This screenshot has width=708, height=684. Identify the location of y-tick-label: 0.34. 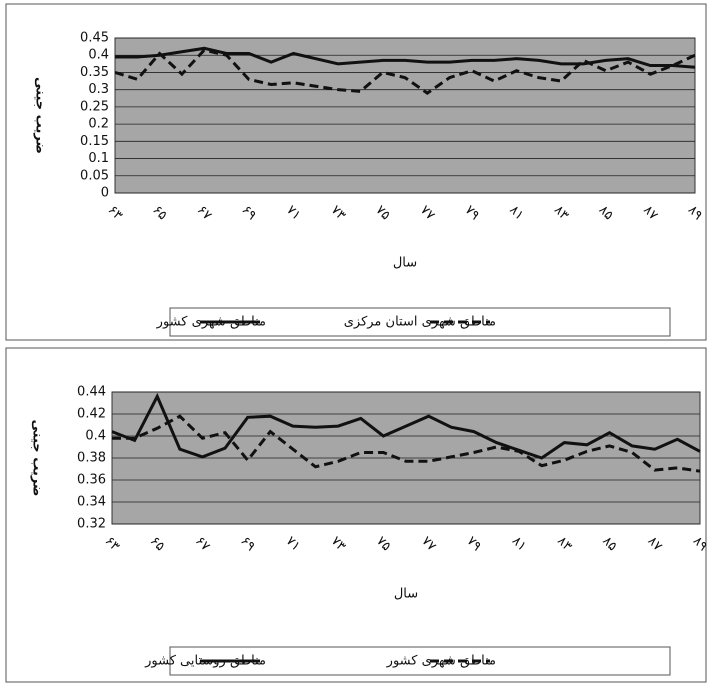
(91, 502).